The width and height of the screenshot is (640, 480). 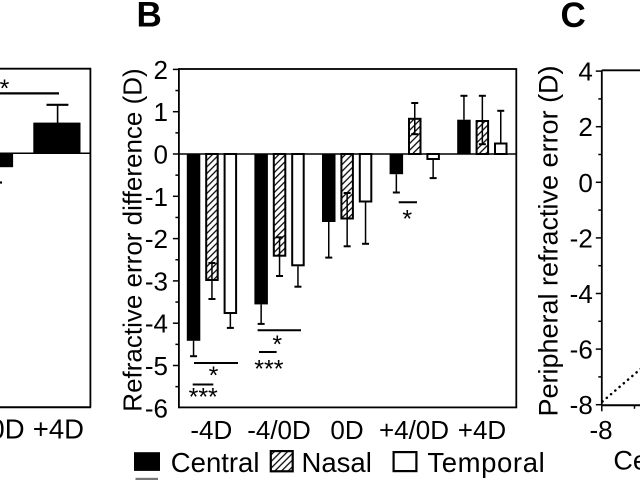 What do you see at coordinates (156, 281) in the screenshot?
I see `svg-text: -3` at bounding box center [156, 281].